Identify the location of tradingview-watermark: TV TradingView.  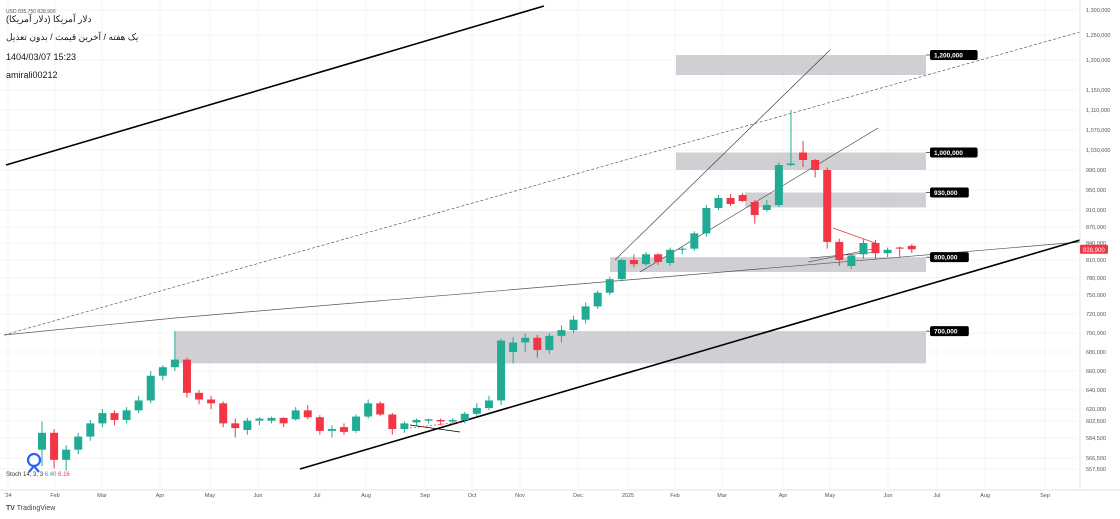
(30, 508).